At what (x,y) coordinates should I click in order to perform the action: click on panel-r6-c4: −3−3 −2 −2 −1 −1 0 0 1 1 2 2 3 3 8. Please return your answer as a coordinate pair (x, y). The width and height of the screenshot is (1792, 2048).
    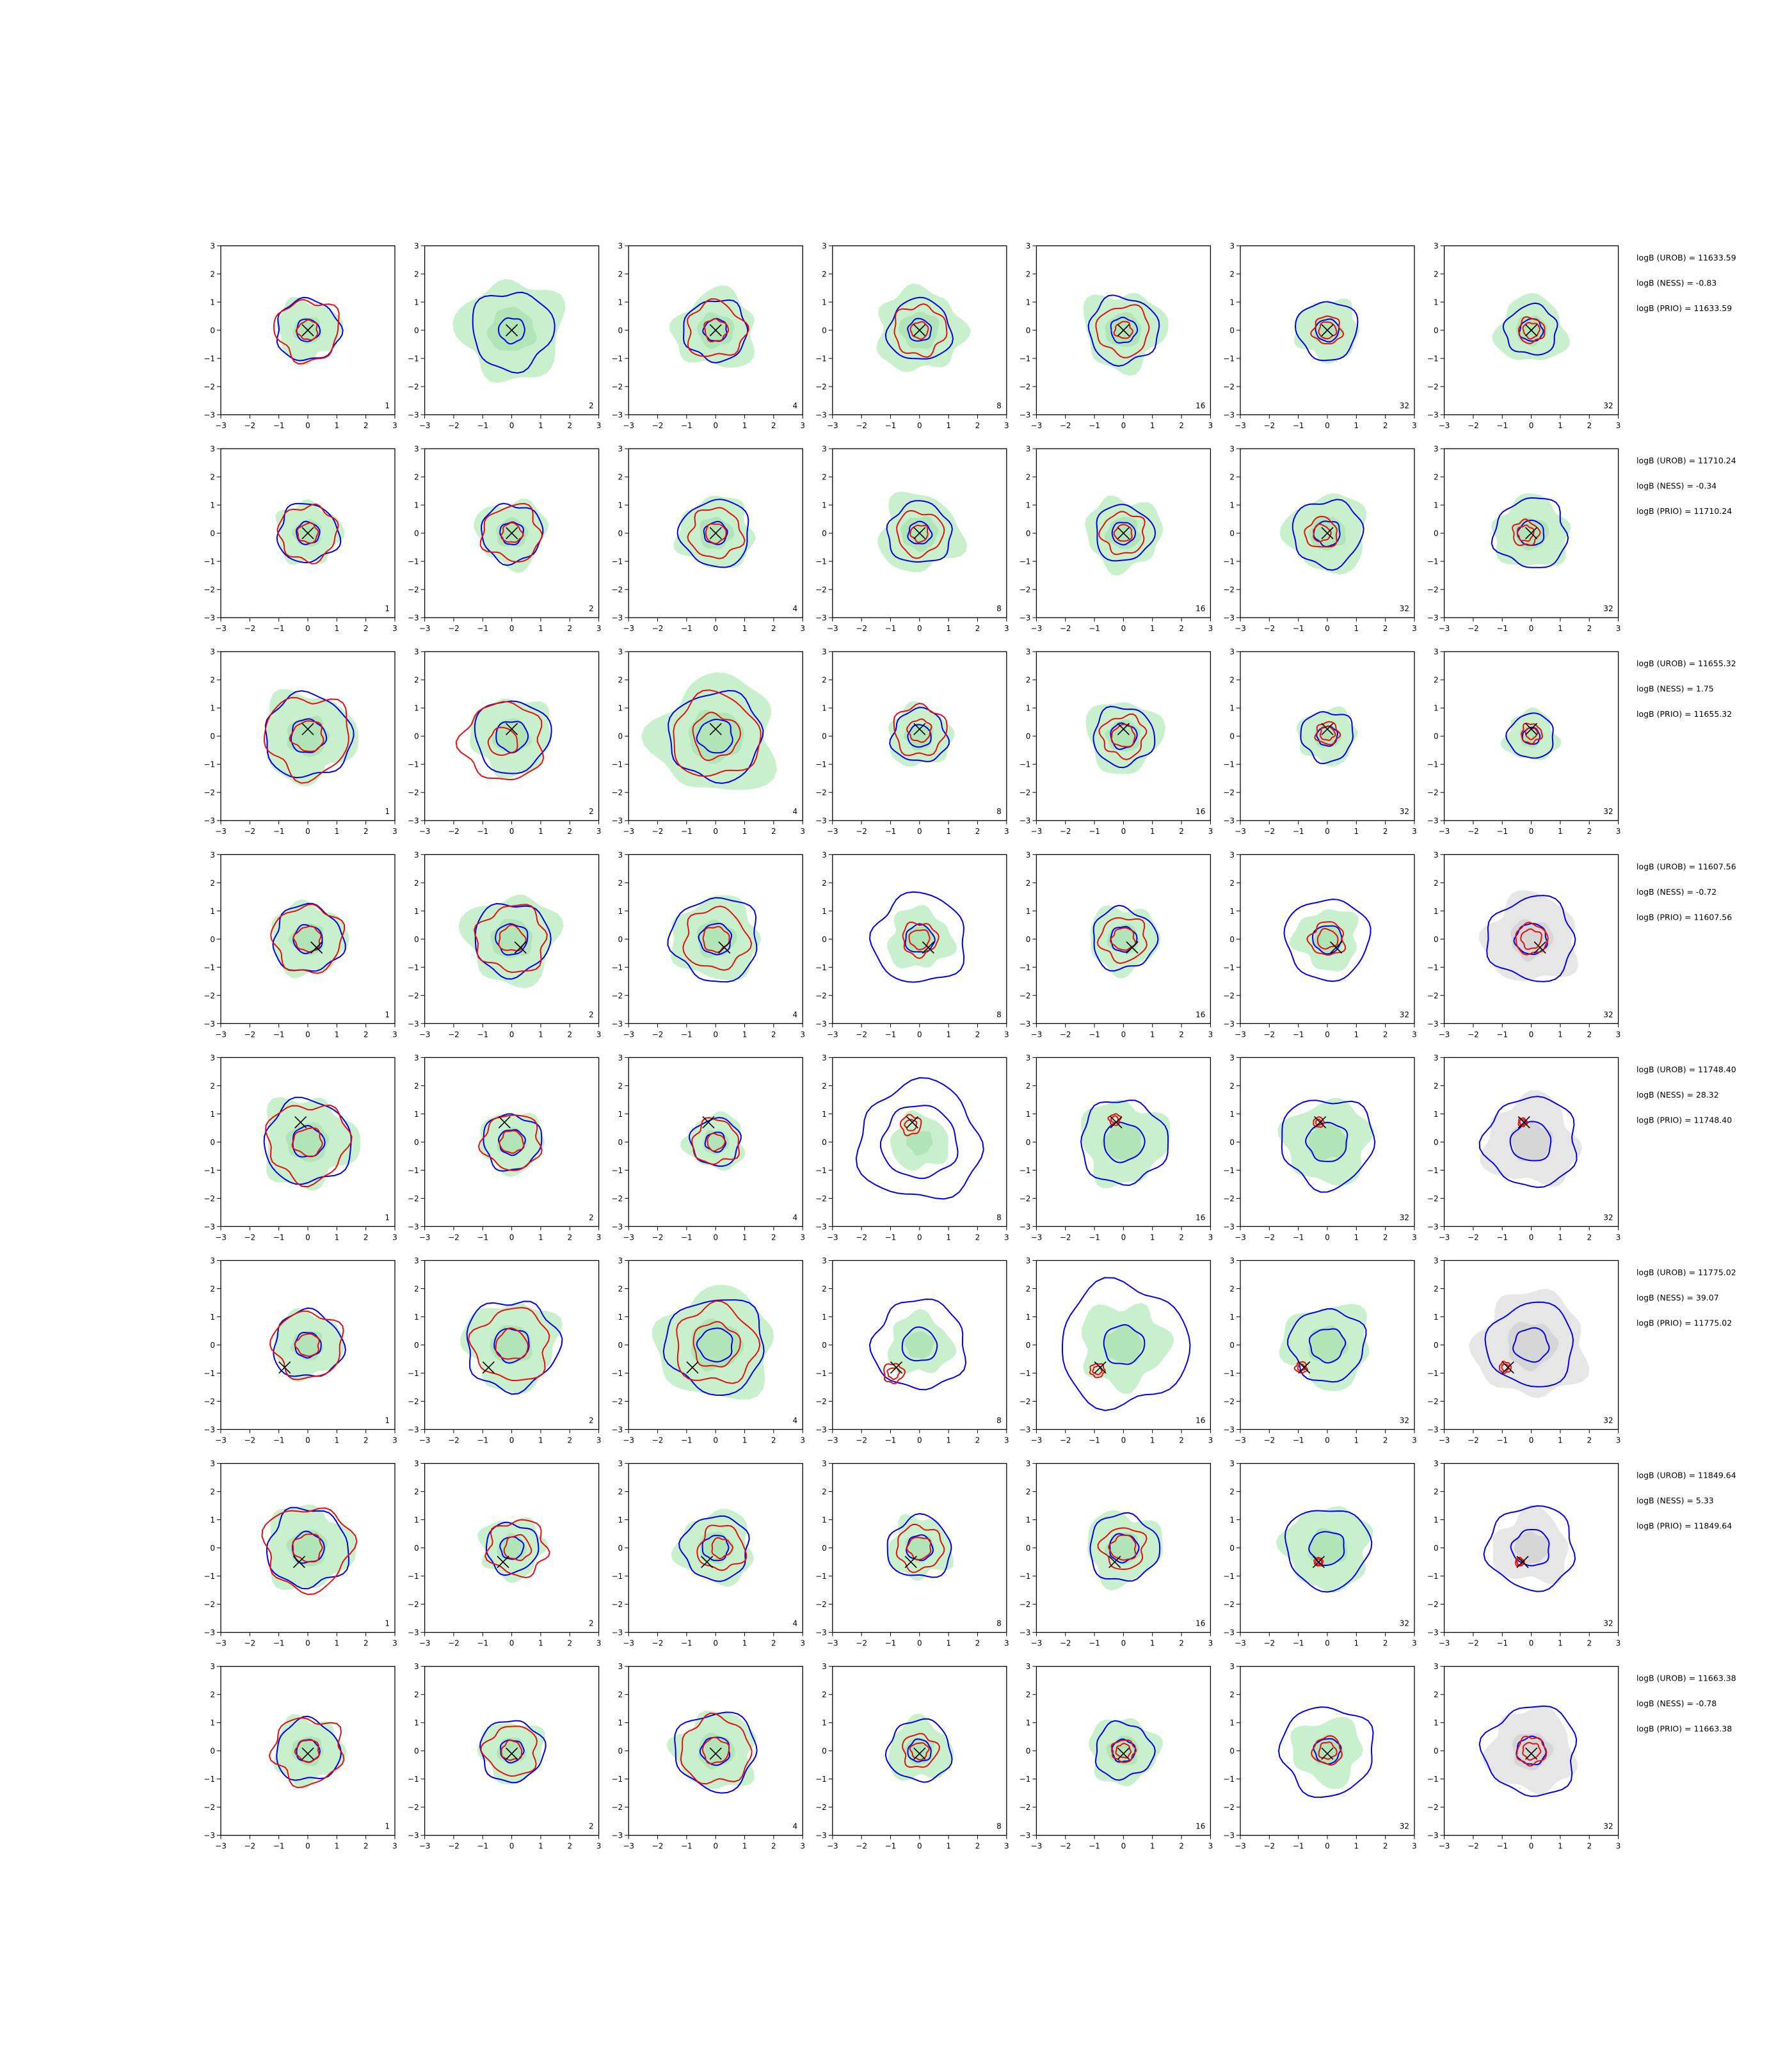
    Looking at the image, I should click on (912, 1350).